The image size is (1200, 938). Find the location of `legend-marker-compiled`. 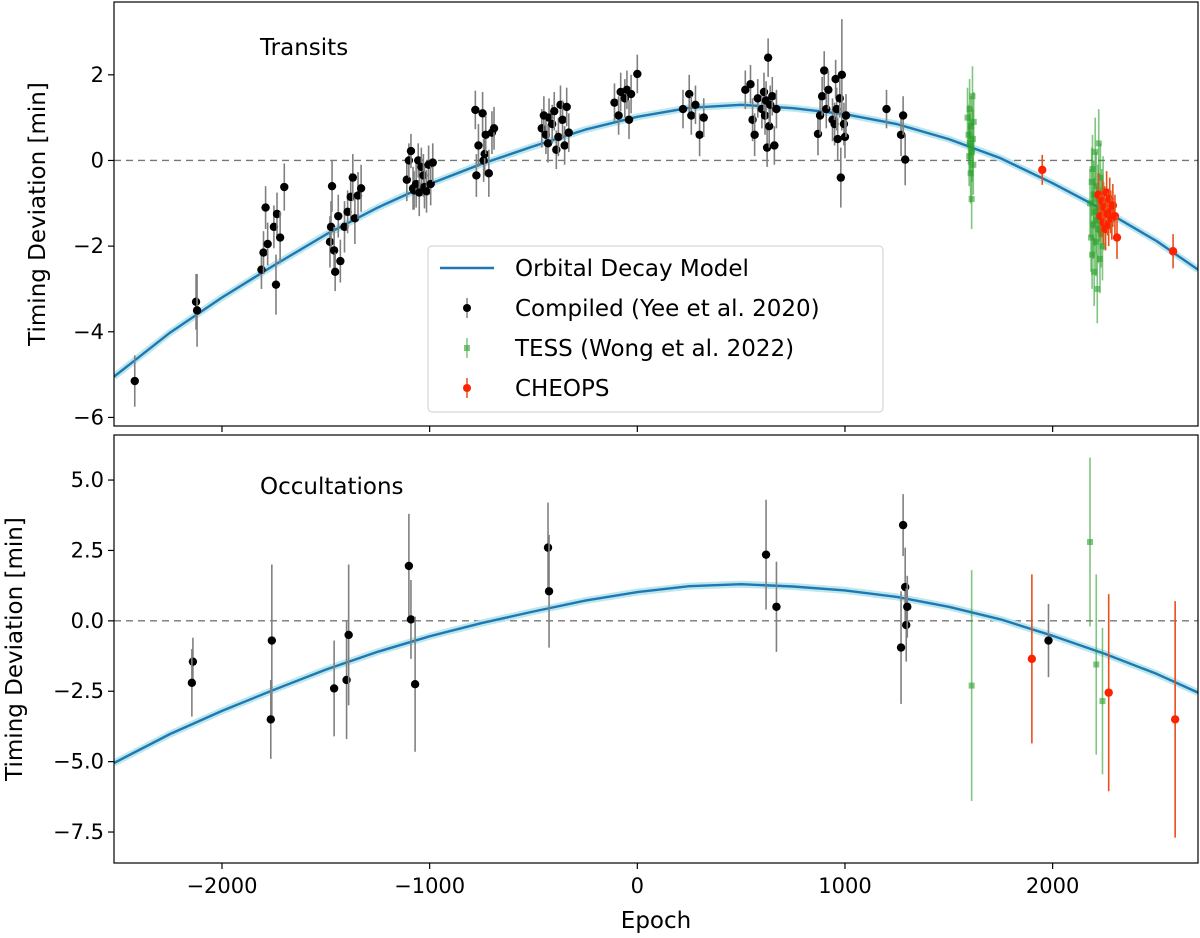

legend-marker-compiled is located at coordinates (467, 308).